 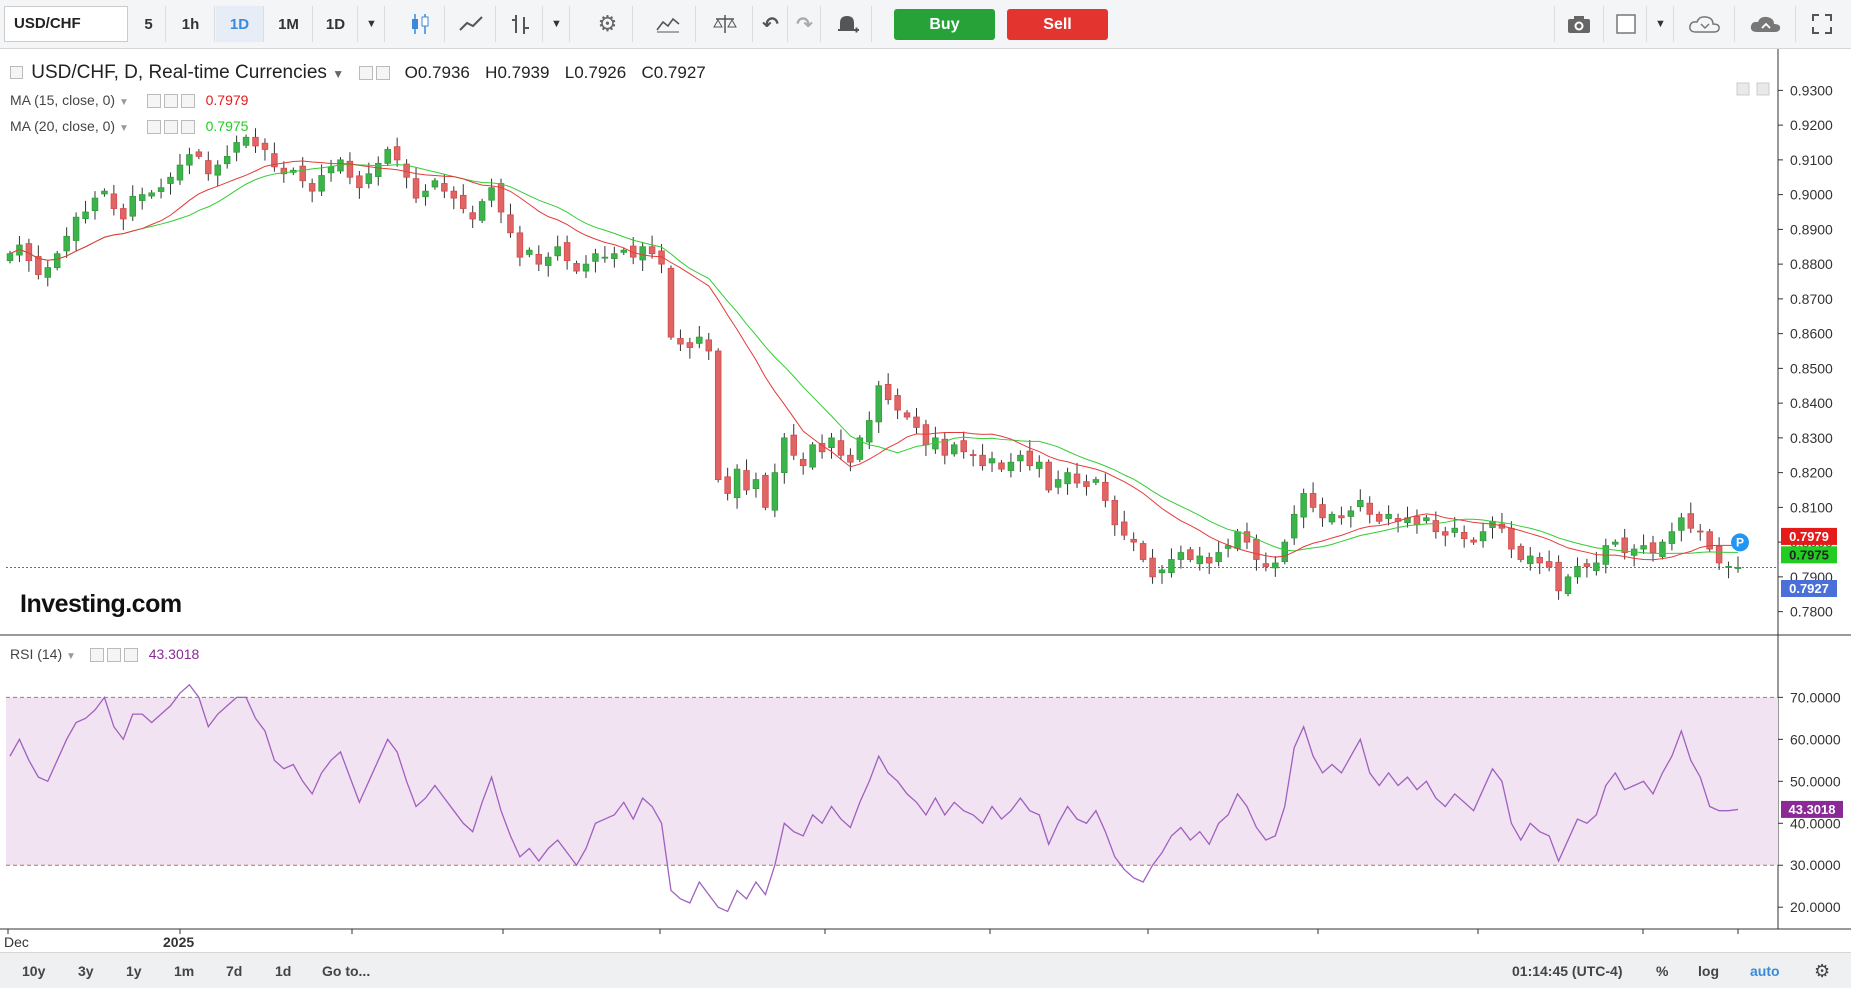 What do you see at coordinates (101, 604) in the screenshot?
I see `investing-logo: Investing.com` at bounding box center [101, 604].